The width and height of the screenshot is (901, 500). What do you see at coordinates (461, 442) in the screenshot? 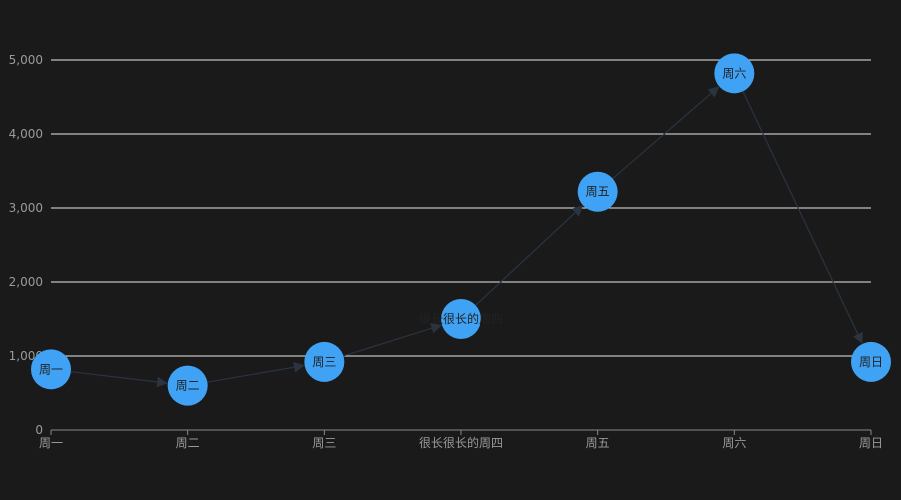
I see `x-tick-label: 很长很长的周四` at bounding box center [461, 442].